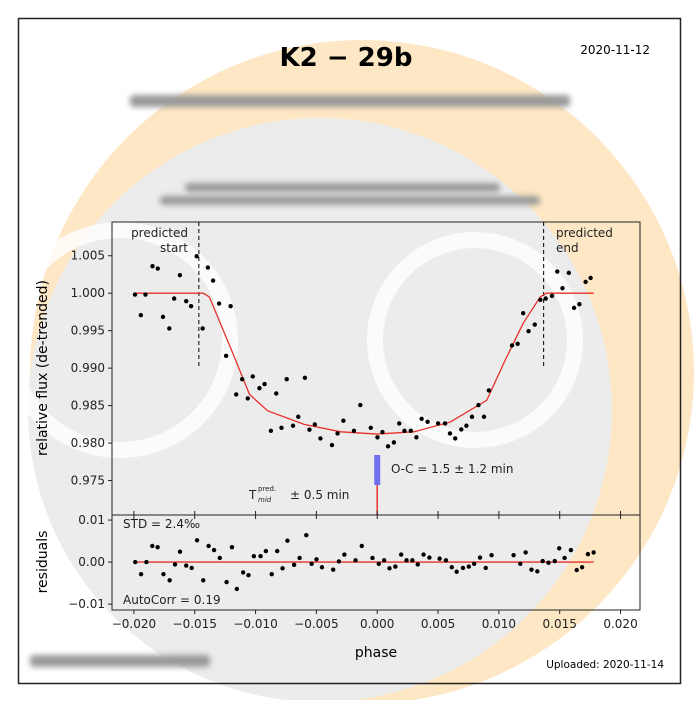 Image resolution: width=699 pixels, height=704 pixels. Describe the element at coordinates (88, 256) in the screenshot. I see `y-tick-label: 1.005` at that location.